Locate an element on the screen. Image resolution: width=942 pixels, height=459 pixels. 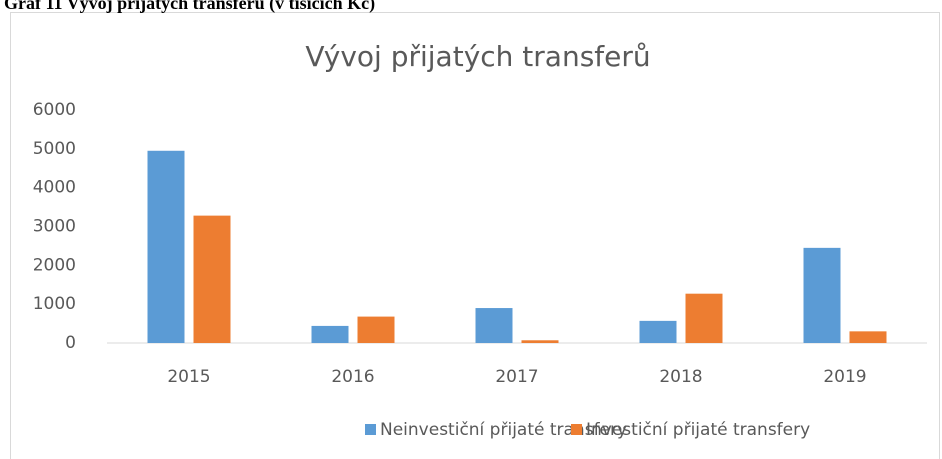
y-tick-label: 2000 is located at coordinates (54, 265).